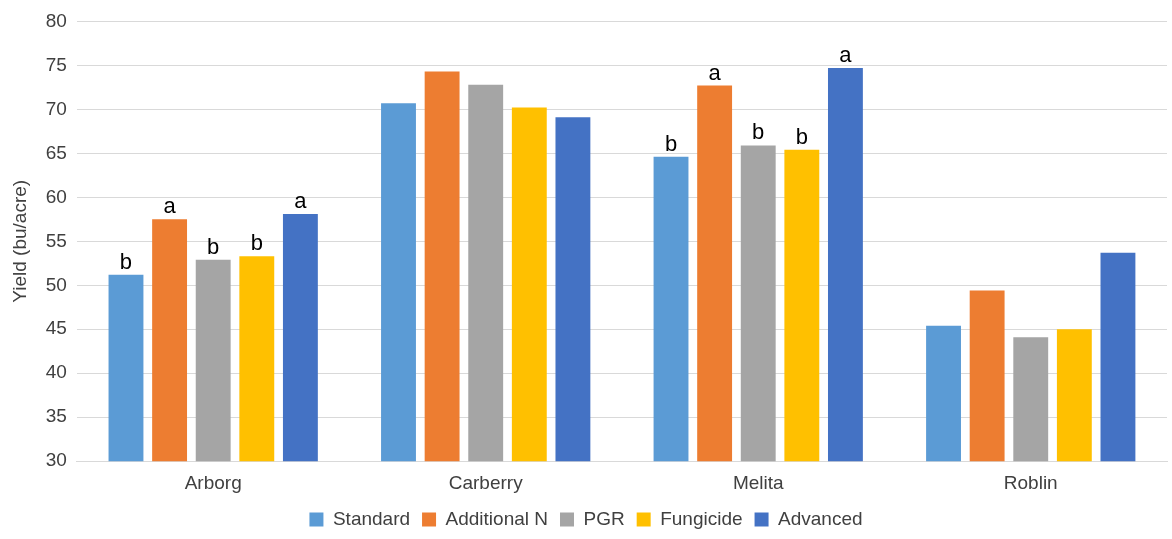 This screenshot has width=1172, height=539. What do you see at coordinates (56, 196) in the screenshot?
I see `y-tick-label: 60` at bounding box center [56, 196].